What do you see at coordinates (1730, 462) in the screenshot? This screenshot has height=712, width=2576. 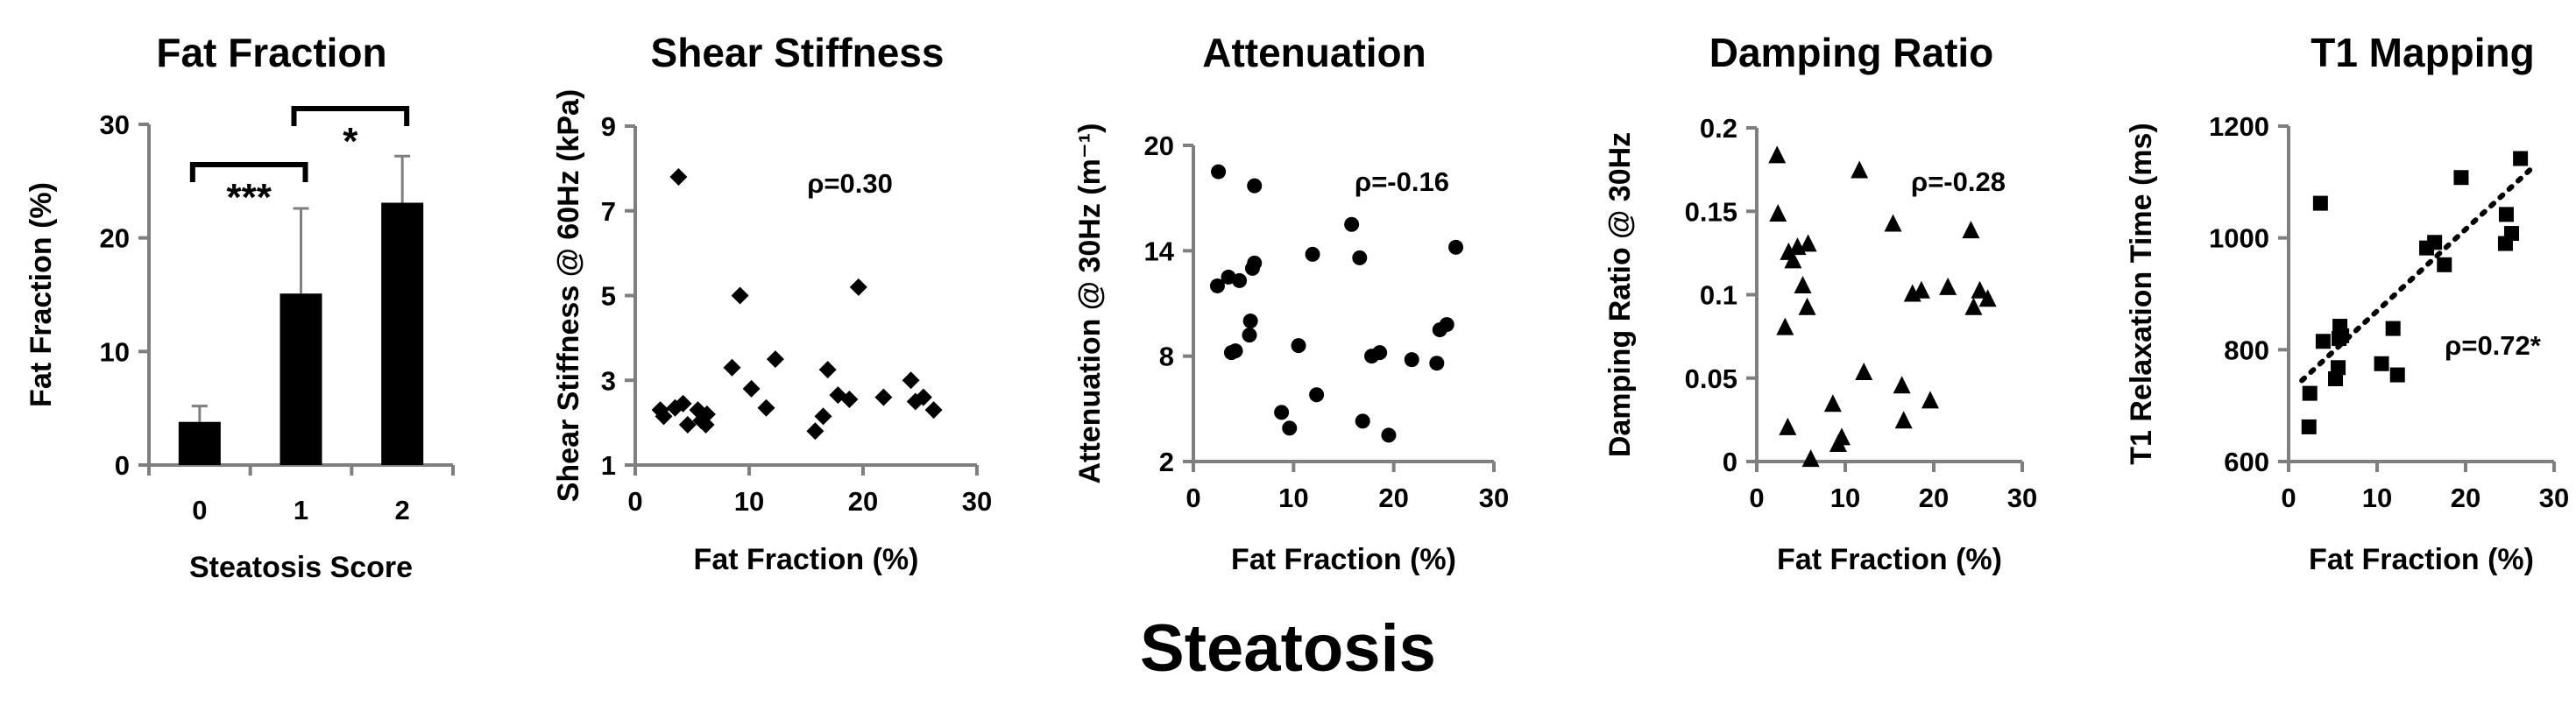 I see `damping-ratio-y-tick-label: 0` at bounding box center [1730, 462].